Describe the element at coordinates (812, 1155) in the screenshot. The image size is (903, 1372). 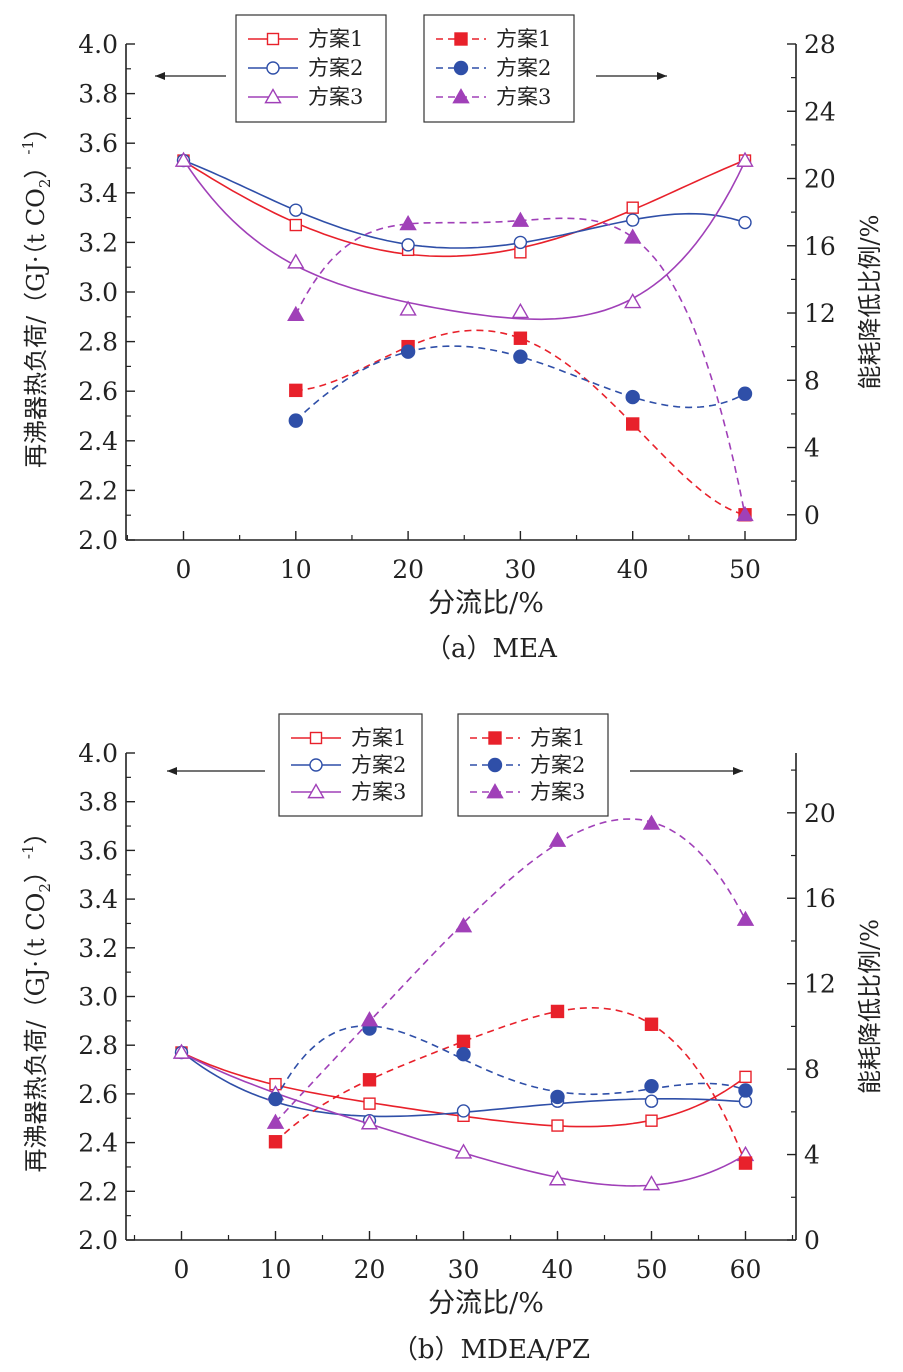
I see `y-right-tick-label: 4` at that location.